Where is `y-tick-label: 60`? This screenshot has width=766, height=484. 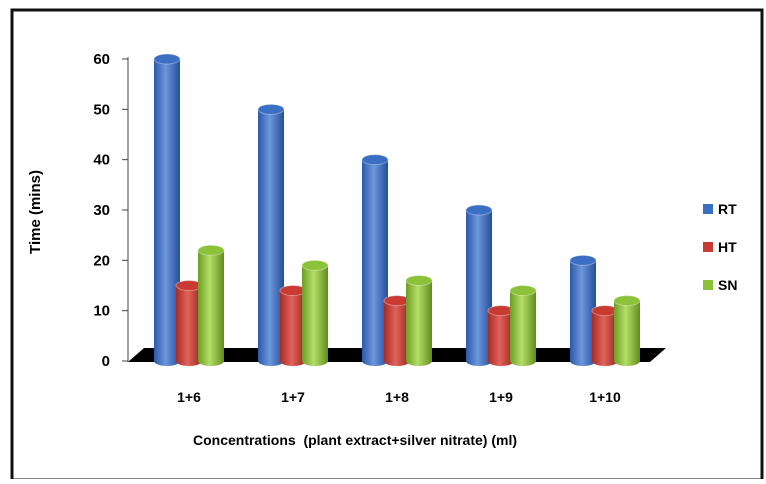
y-tick-label: 60 is located at coordinates (101, 59).